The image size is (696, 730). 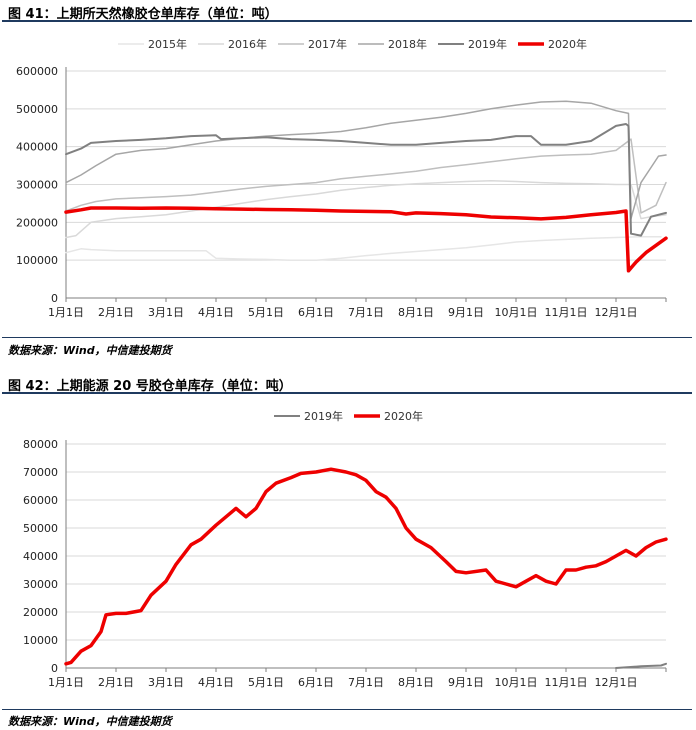 I want to click on c1-legend-label: 2020年, so click(x=403, y=416).